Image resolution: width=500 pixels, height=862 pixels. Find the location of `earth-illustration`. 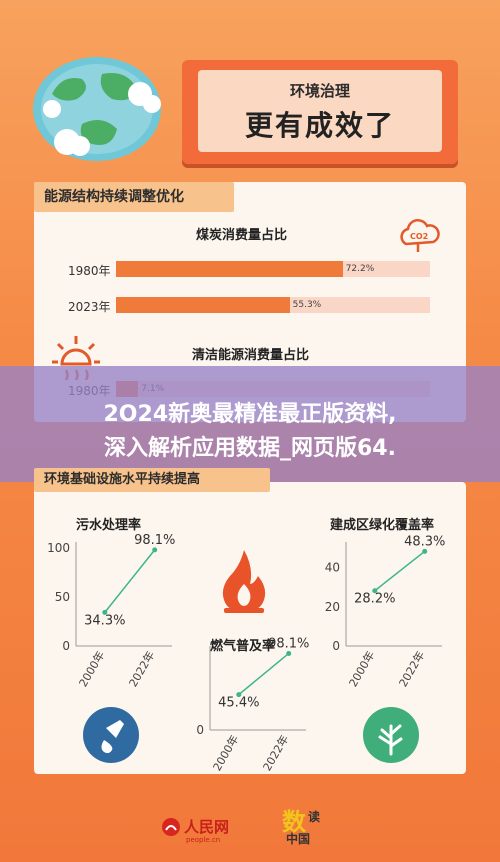

earth-illustration is located at coordinates (97, 109).